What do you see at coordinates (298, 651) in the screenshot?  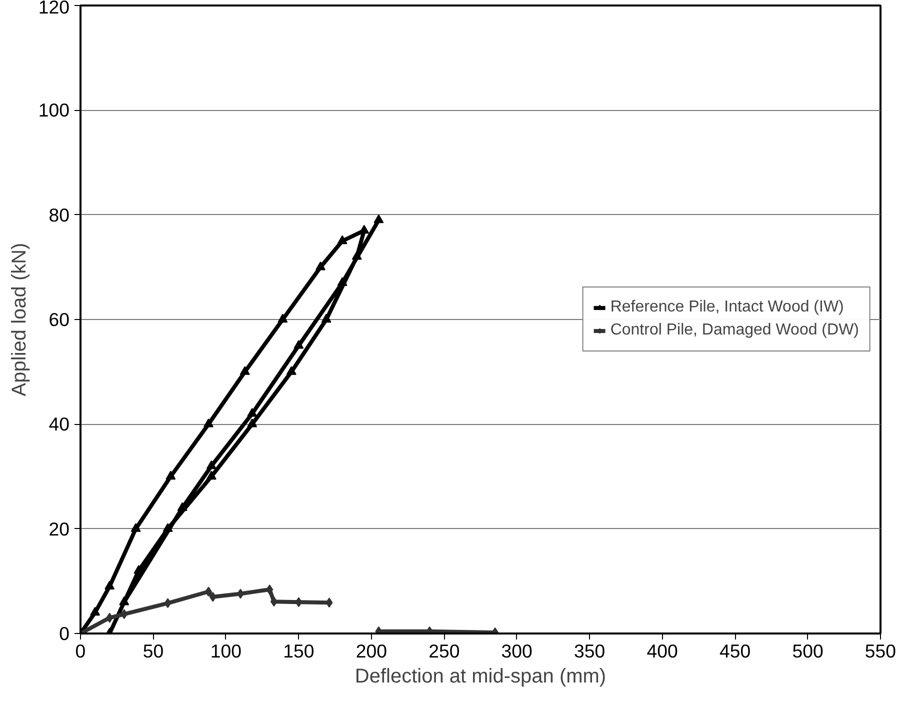 I see `x-tick-label: 150` at bounding box center [298, 651].